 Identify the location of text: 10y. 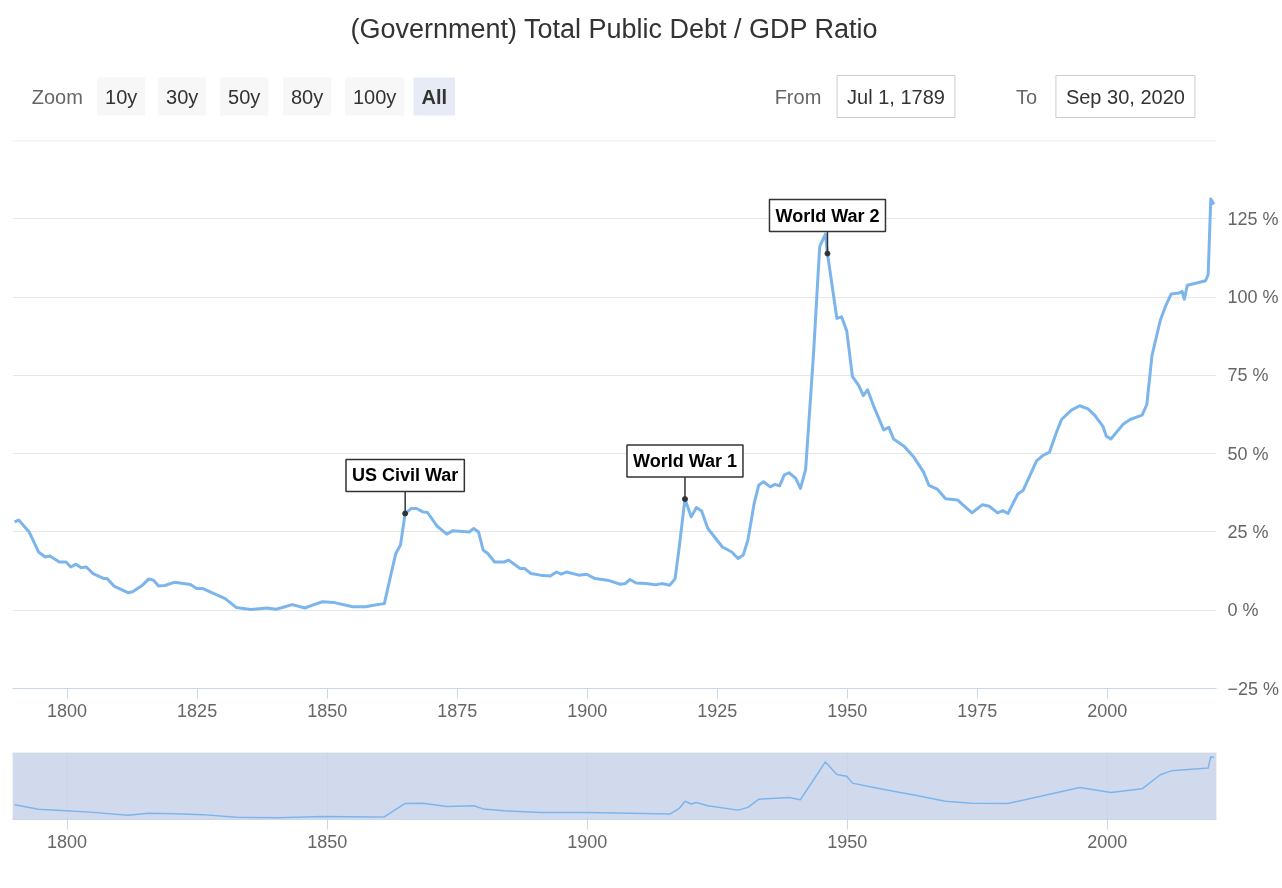
(121, 96).